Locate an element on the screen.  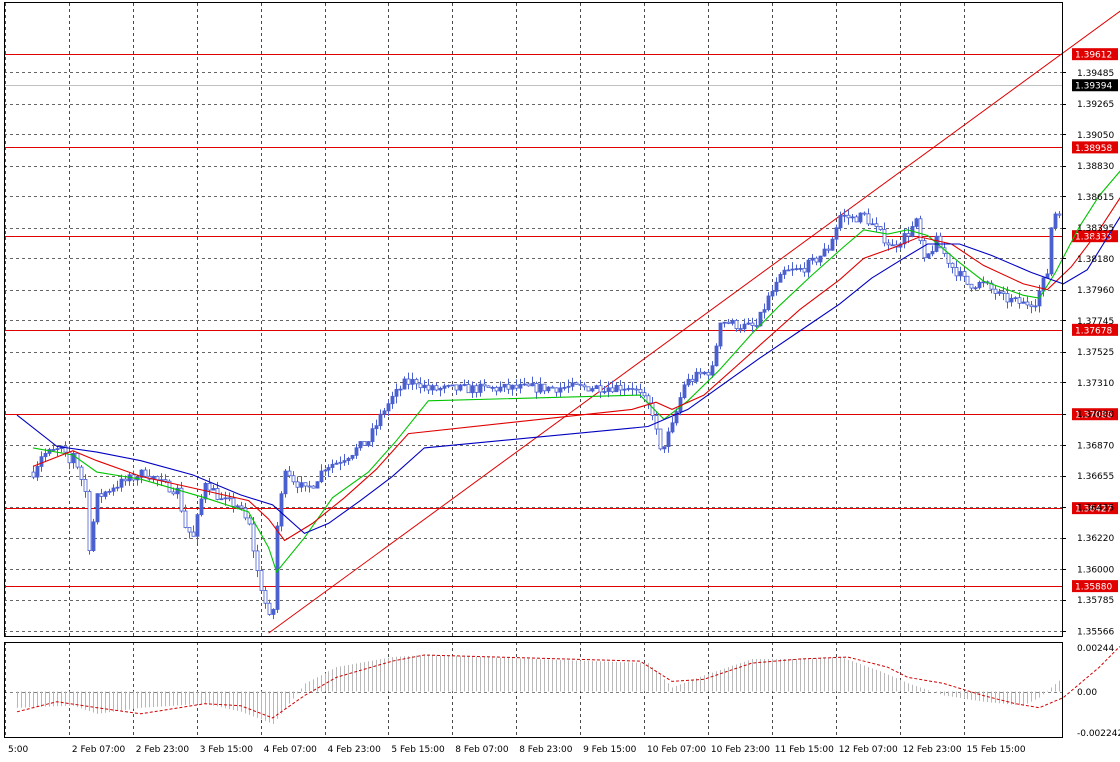
x-tick-label: 8 Feb 07:00 is located at coordinates (482, 750).